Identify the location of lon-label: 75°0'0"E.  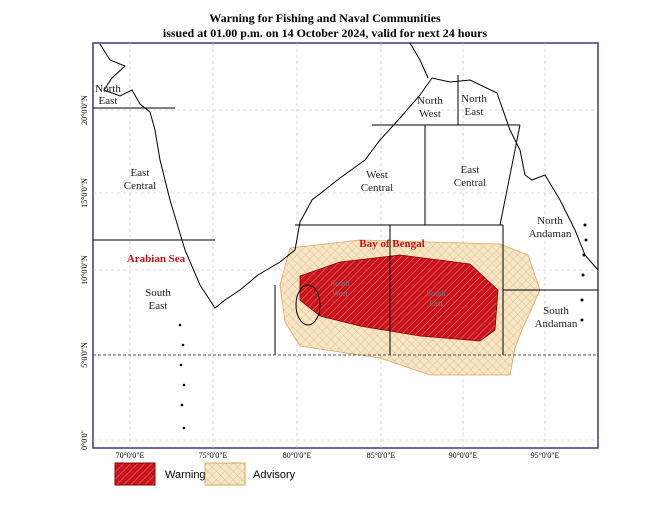
(213, 455).